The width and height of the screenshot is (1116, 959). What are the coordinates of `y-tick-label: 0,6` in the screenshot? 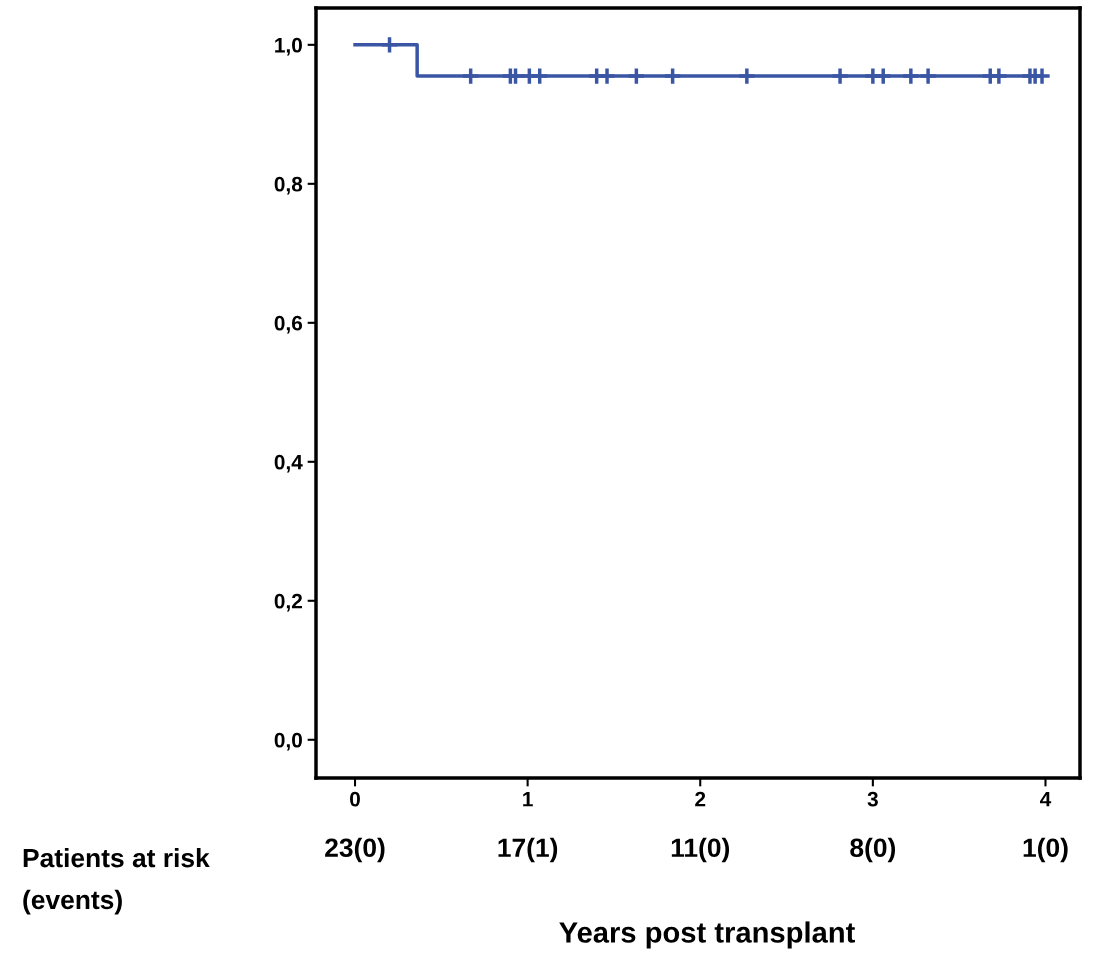 It's located at (288, 324).